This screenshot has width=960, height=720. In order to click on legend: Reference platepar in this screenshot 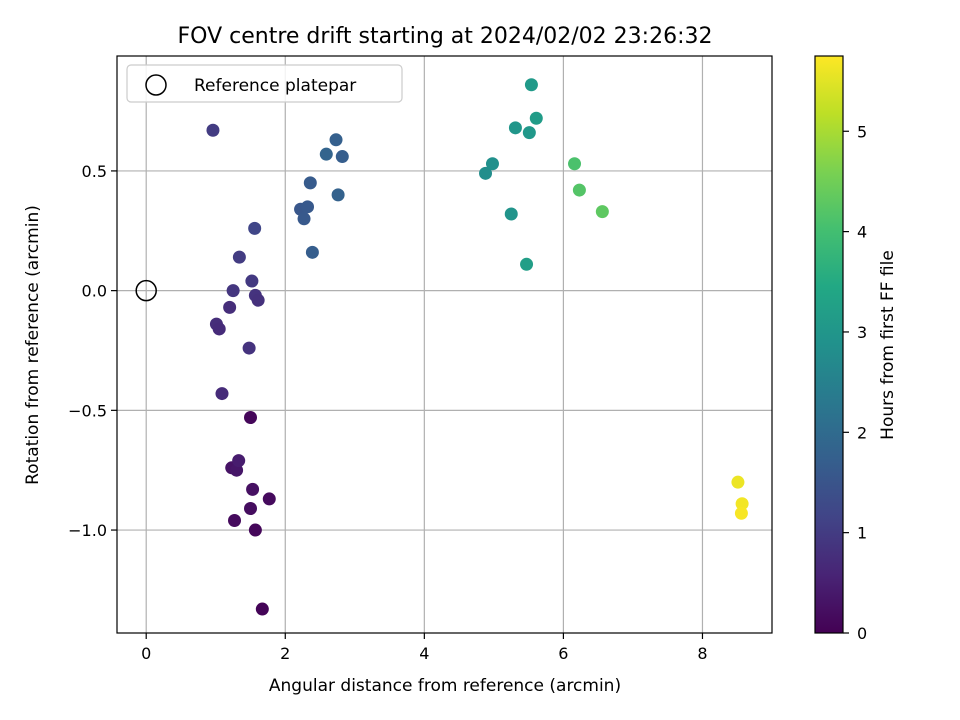, I will do `click(264, 83)`.